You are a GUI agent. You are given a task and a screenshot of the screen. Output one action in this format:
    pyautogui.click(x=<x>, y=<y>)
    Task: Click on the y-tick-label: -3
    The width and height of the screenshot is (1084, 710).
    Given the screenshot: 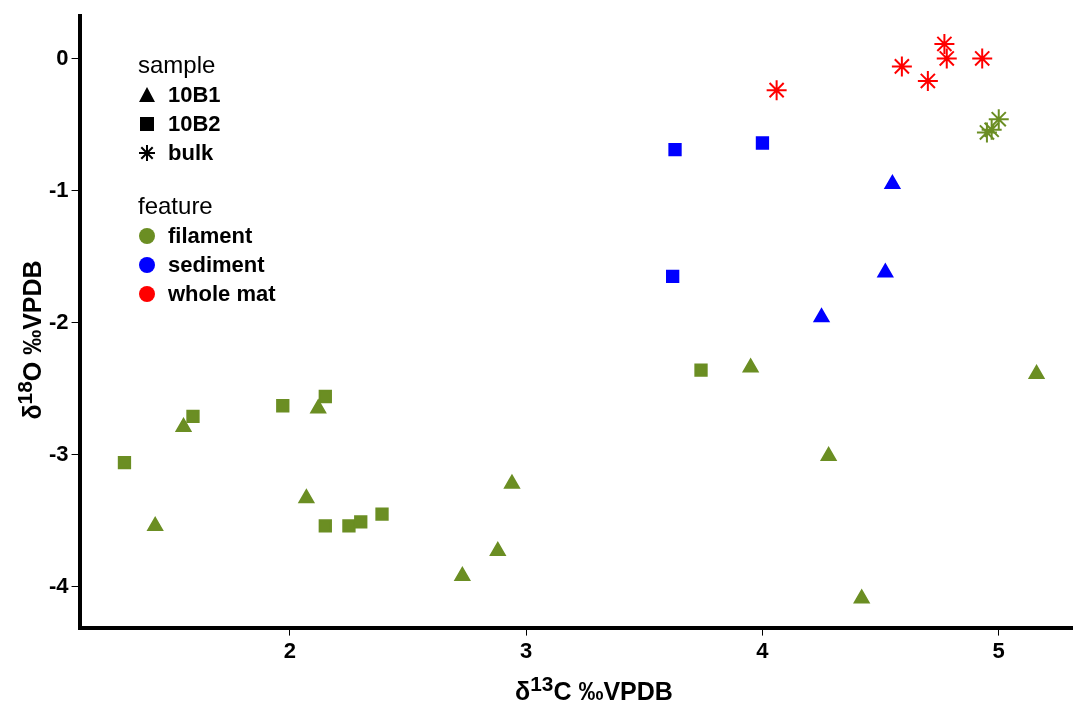 What is the action you would take?
    pyautogui.click(x=59, y=453)
    